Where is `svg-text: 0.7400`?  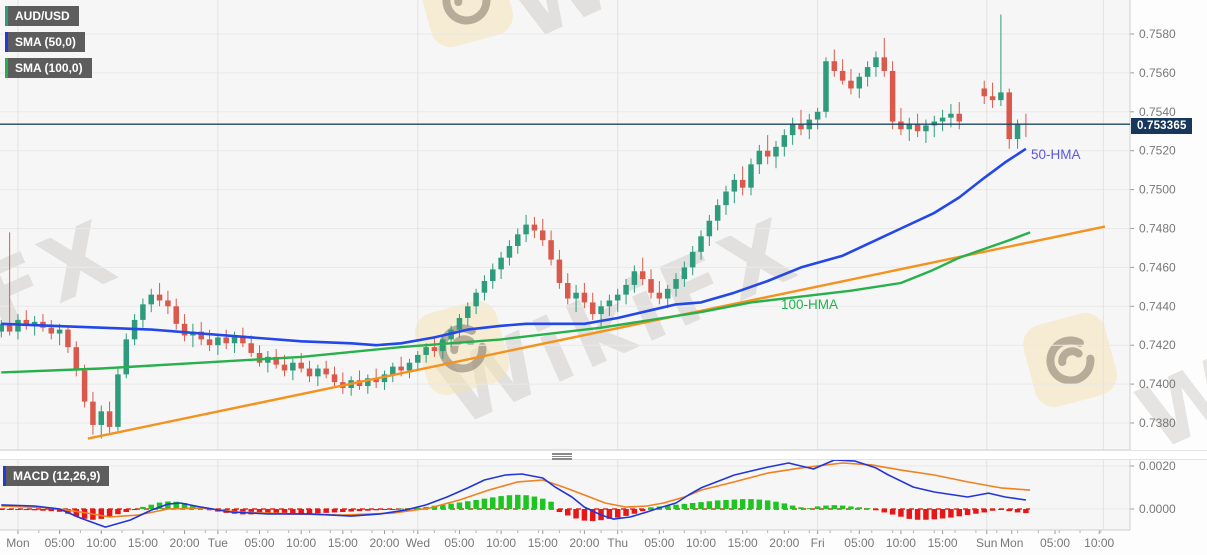 svg-text: 0.7400 is located at coordinates (1157, 384).